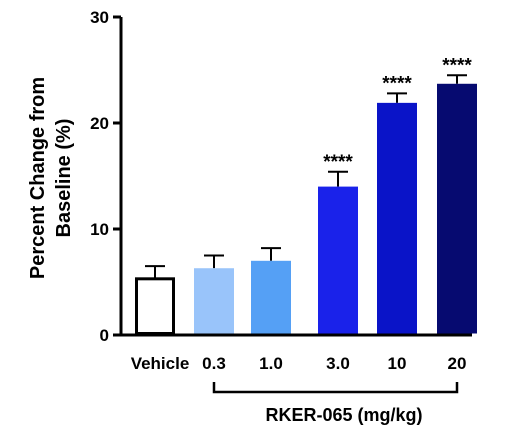  Describe the element at coordinates (104, 335) in the screenshot. I see `y-tick-label: 0` at that location.